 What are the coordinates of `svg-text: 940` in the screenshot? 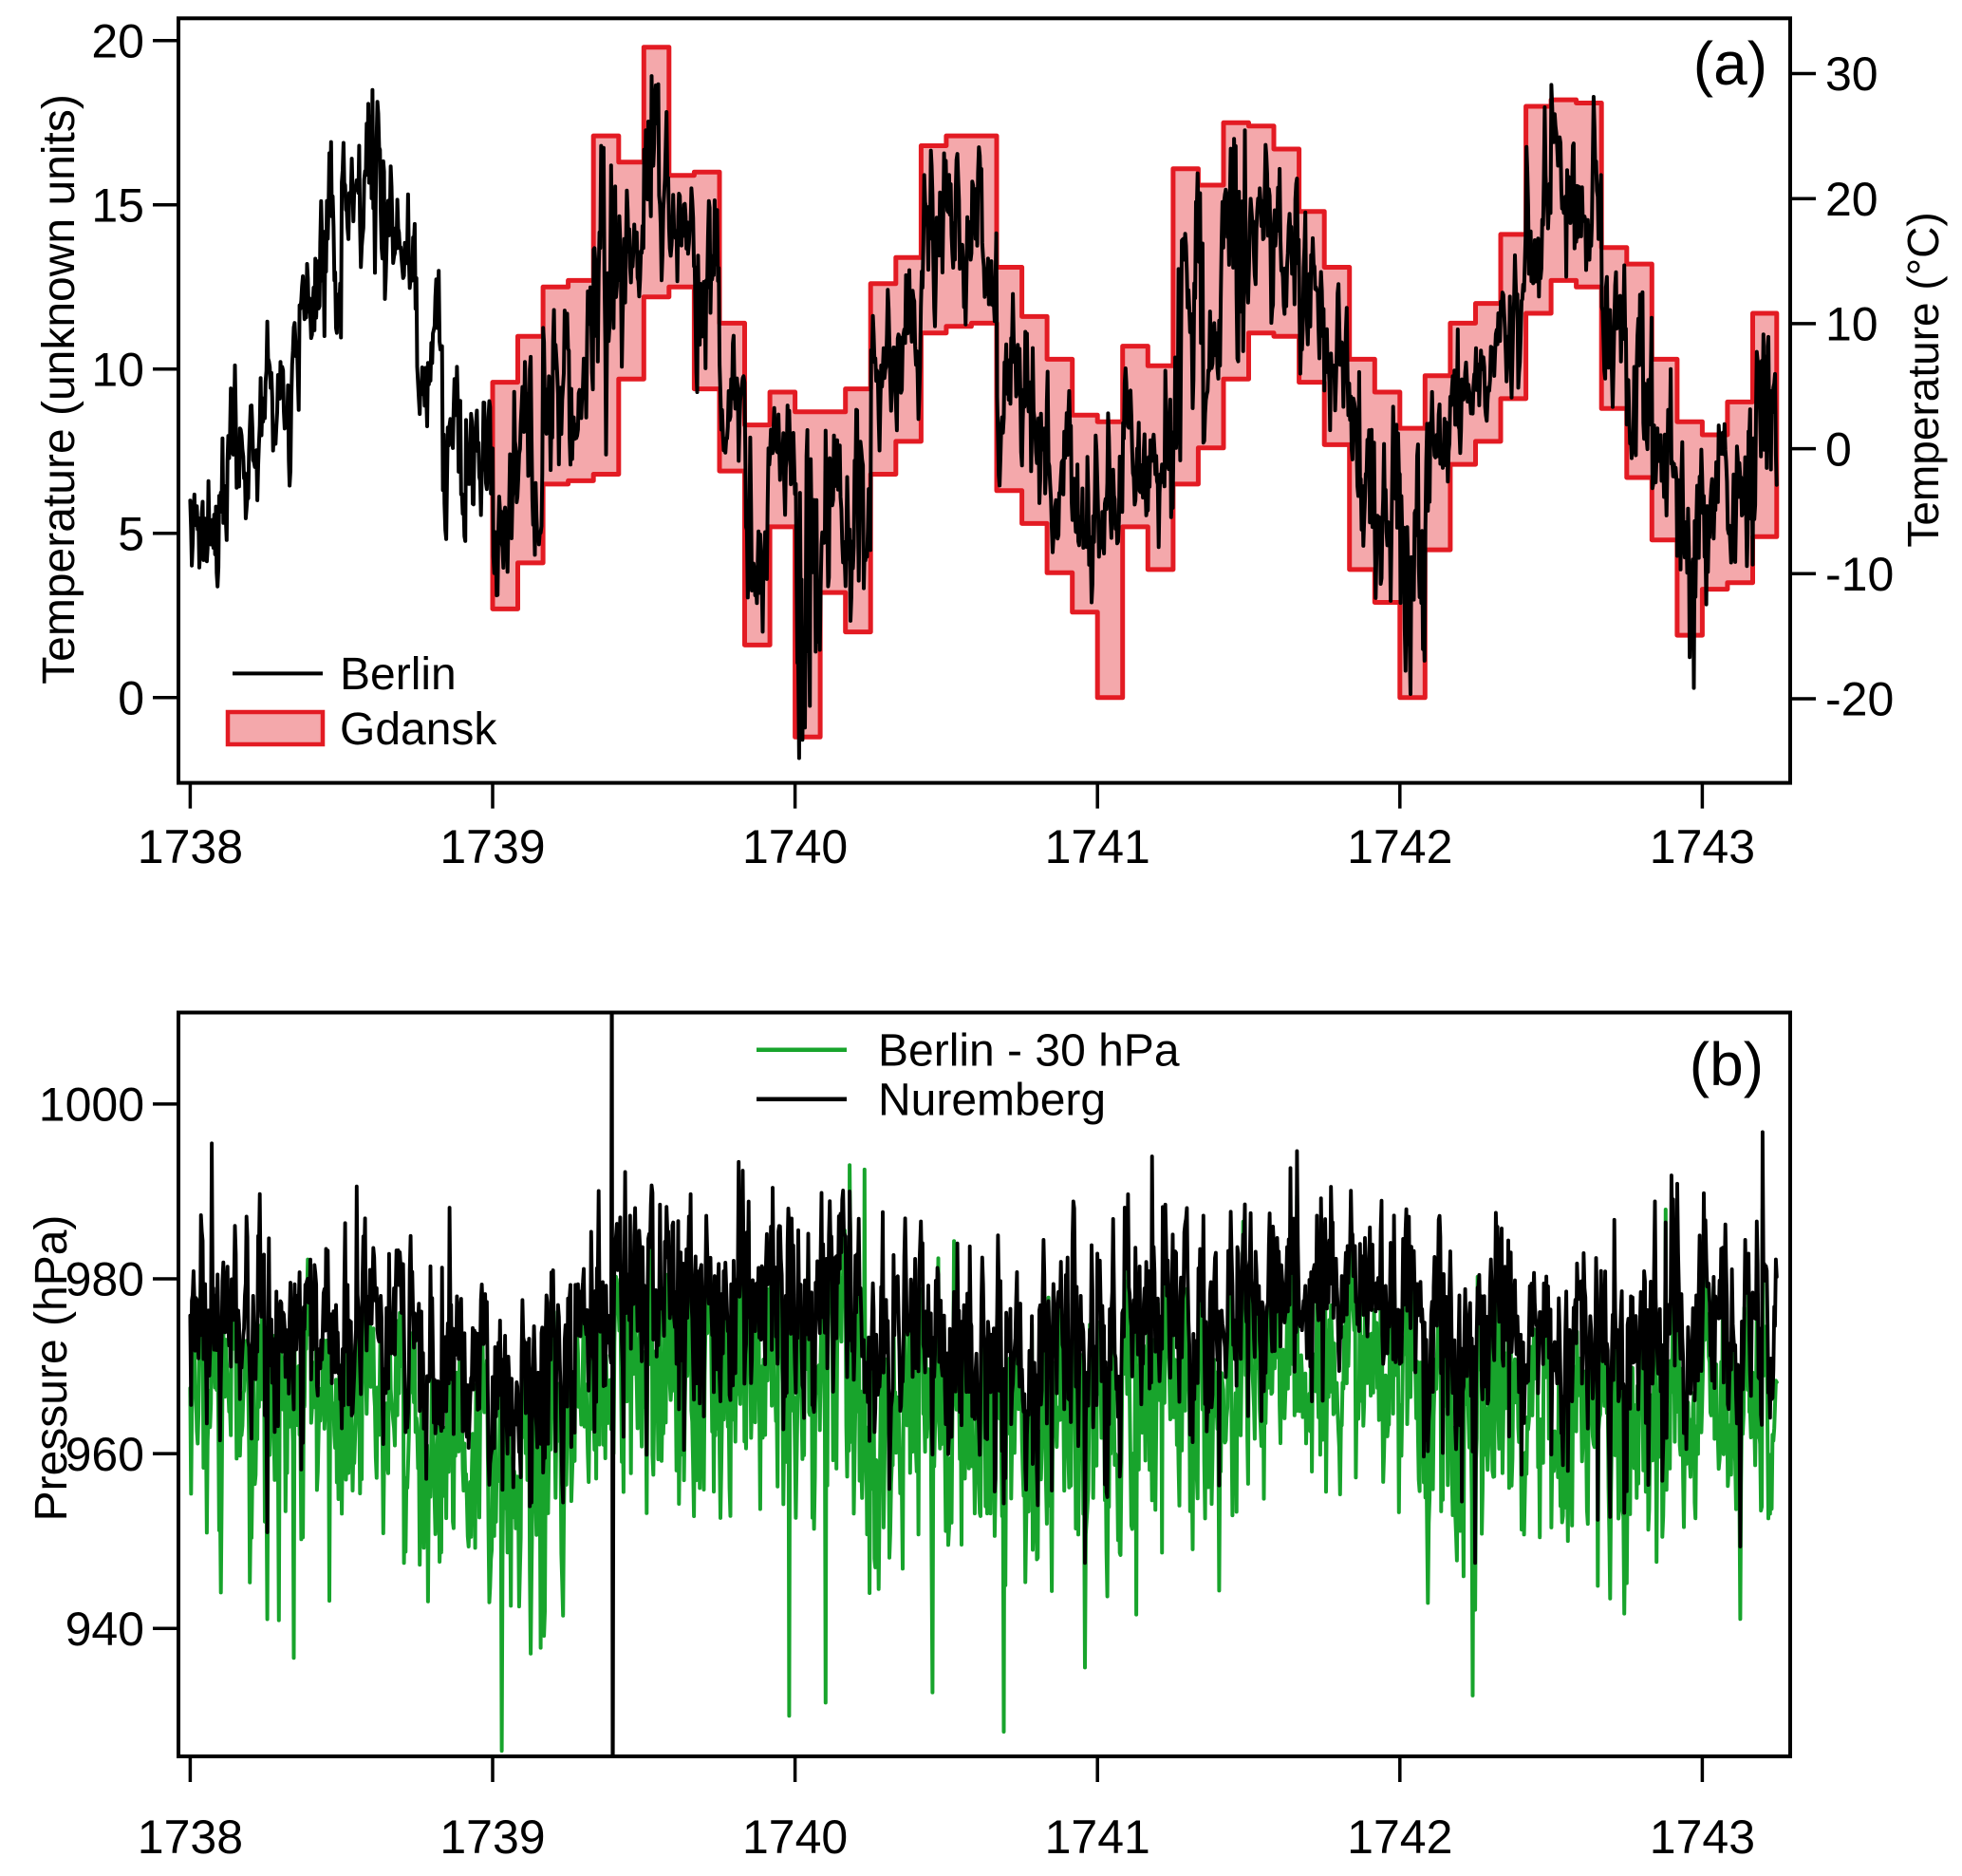 It's located at (104, 1629).